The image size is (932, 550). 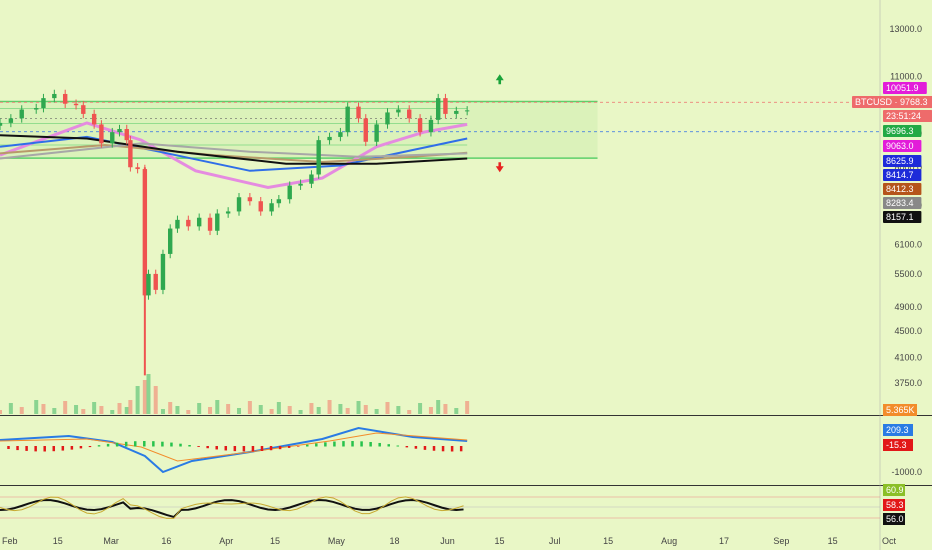 What do you see at coordinates (555, 541) in the screenshot?
I see `x-axis-tick: Jul` at bounding box center [555, 541].